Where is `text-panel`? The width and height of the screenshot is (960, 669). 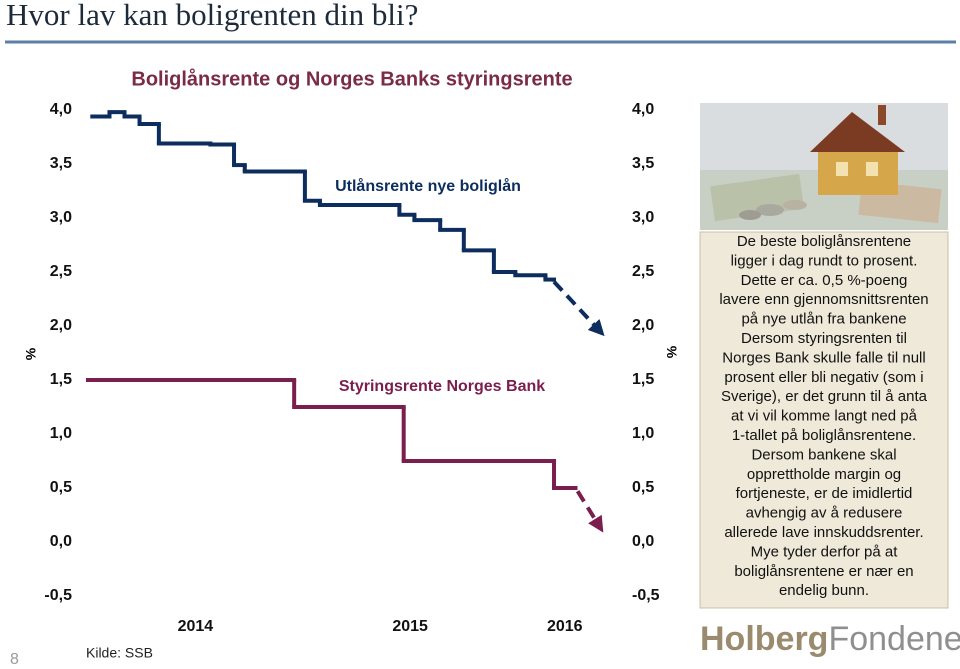 text-panel is located at coordinates (824, 420).